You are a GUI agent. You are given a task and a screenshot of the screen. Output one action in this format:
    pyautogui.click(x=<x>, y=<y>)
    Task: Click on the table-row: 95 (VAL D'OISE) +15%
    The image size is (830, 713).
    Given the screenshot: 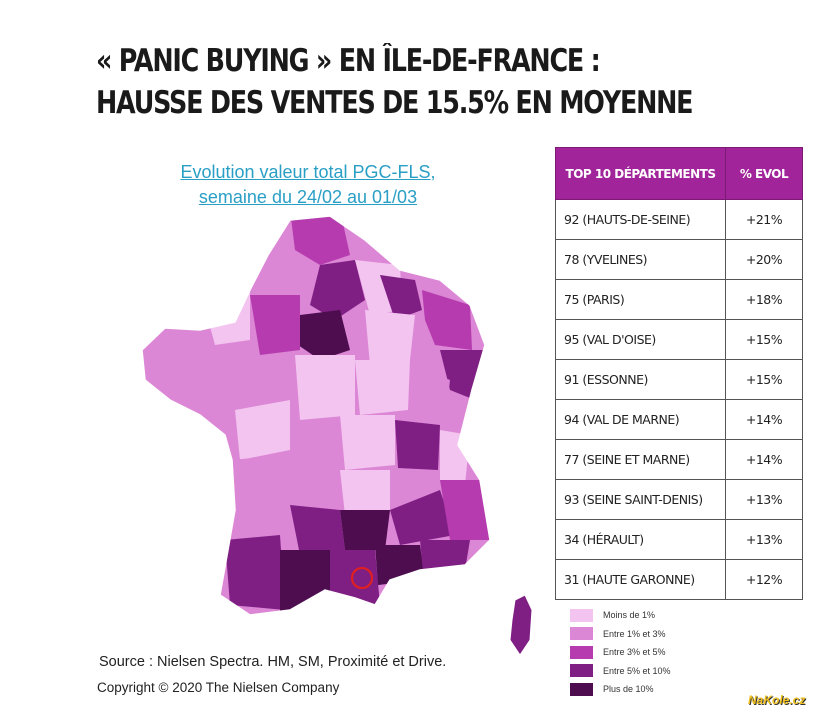 What is the action you would take?
    pyautogui.click(x=679, y=339)
    